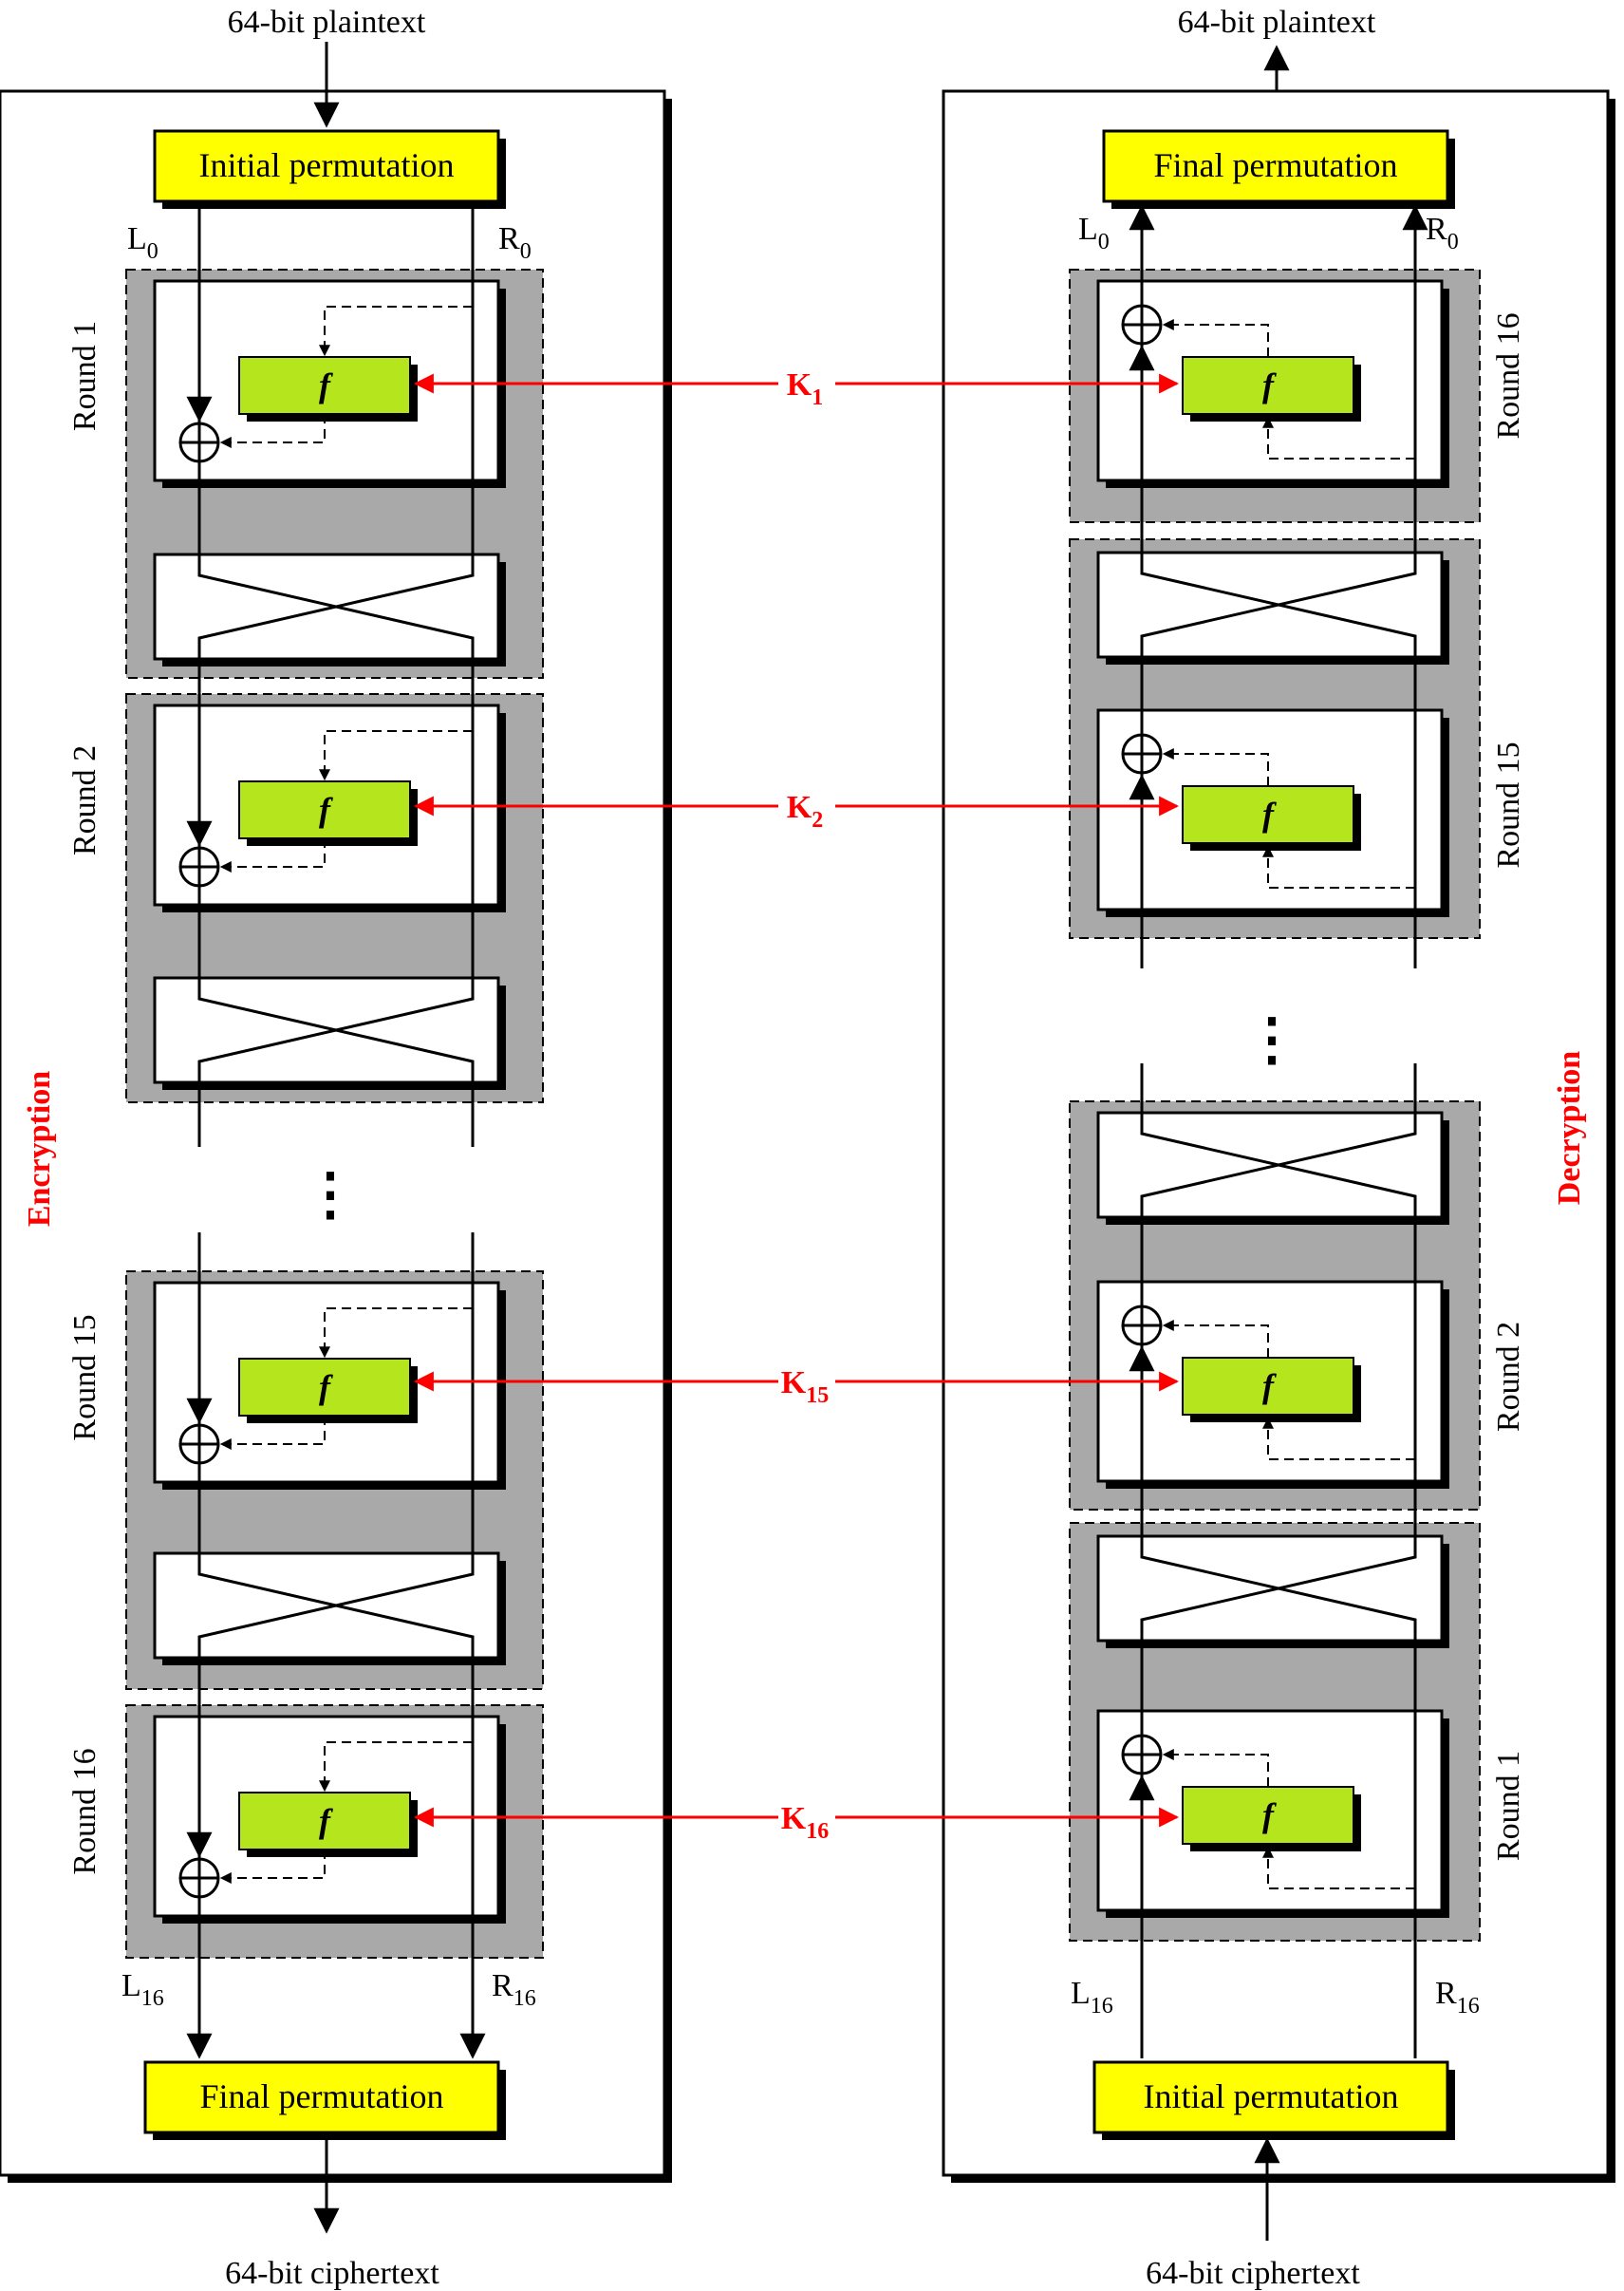 The height and width of the screenshot is (2291, 1624). Describe the element at coordinates (143, 243) in the screenshot. I see `enc-left-start-label: L0` at that location.